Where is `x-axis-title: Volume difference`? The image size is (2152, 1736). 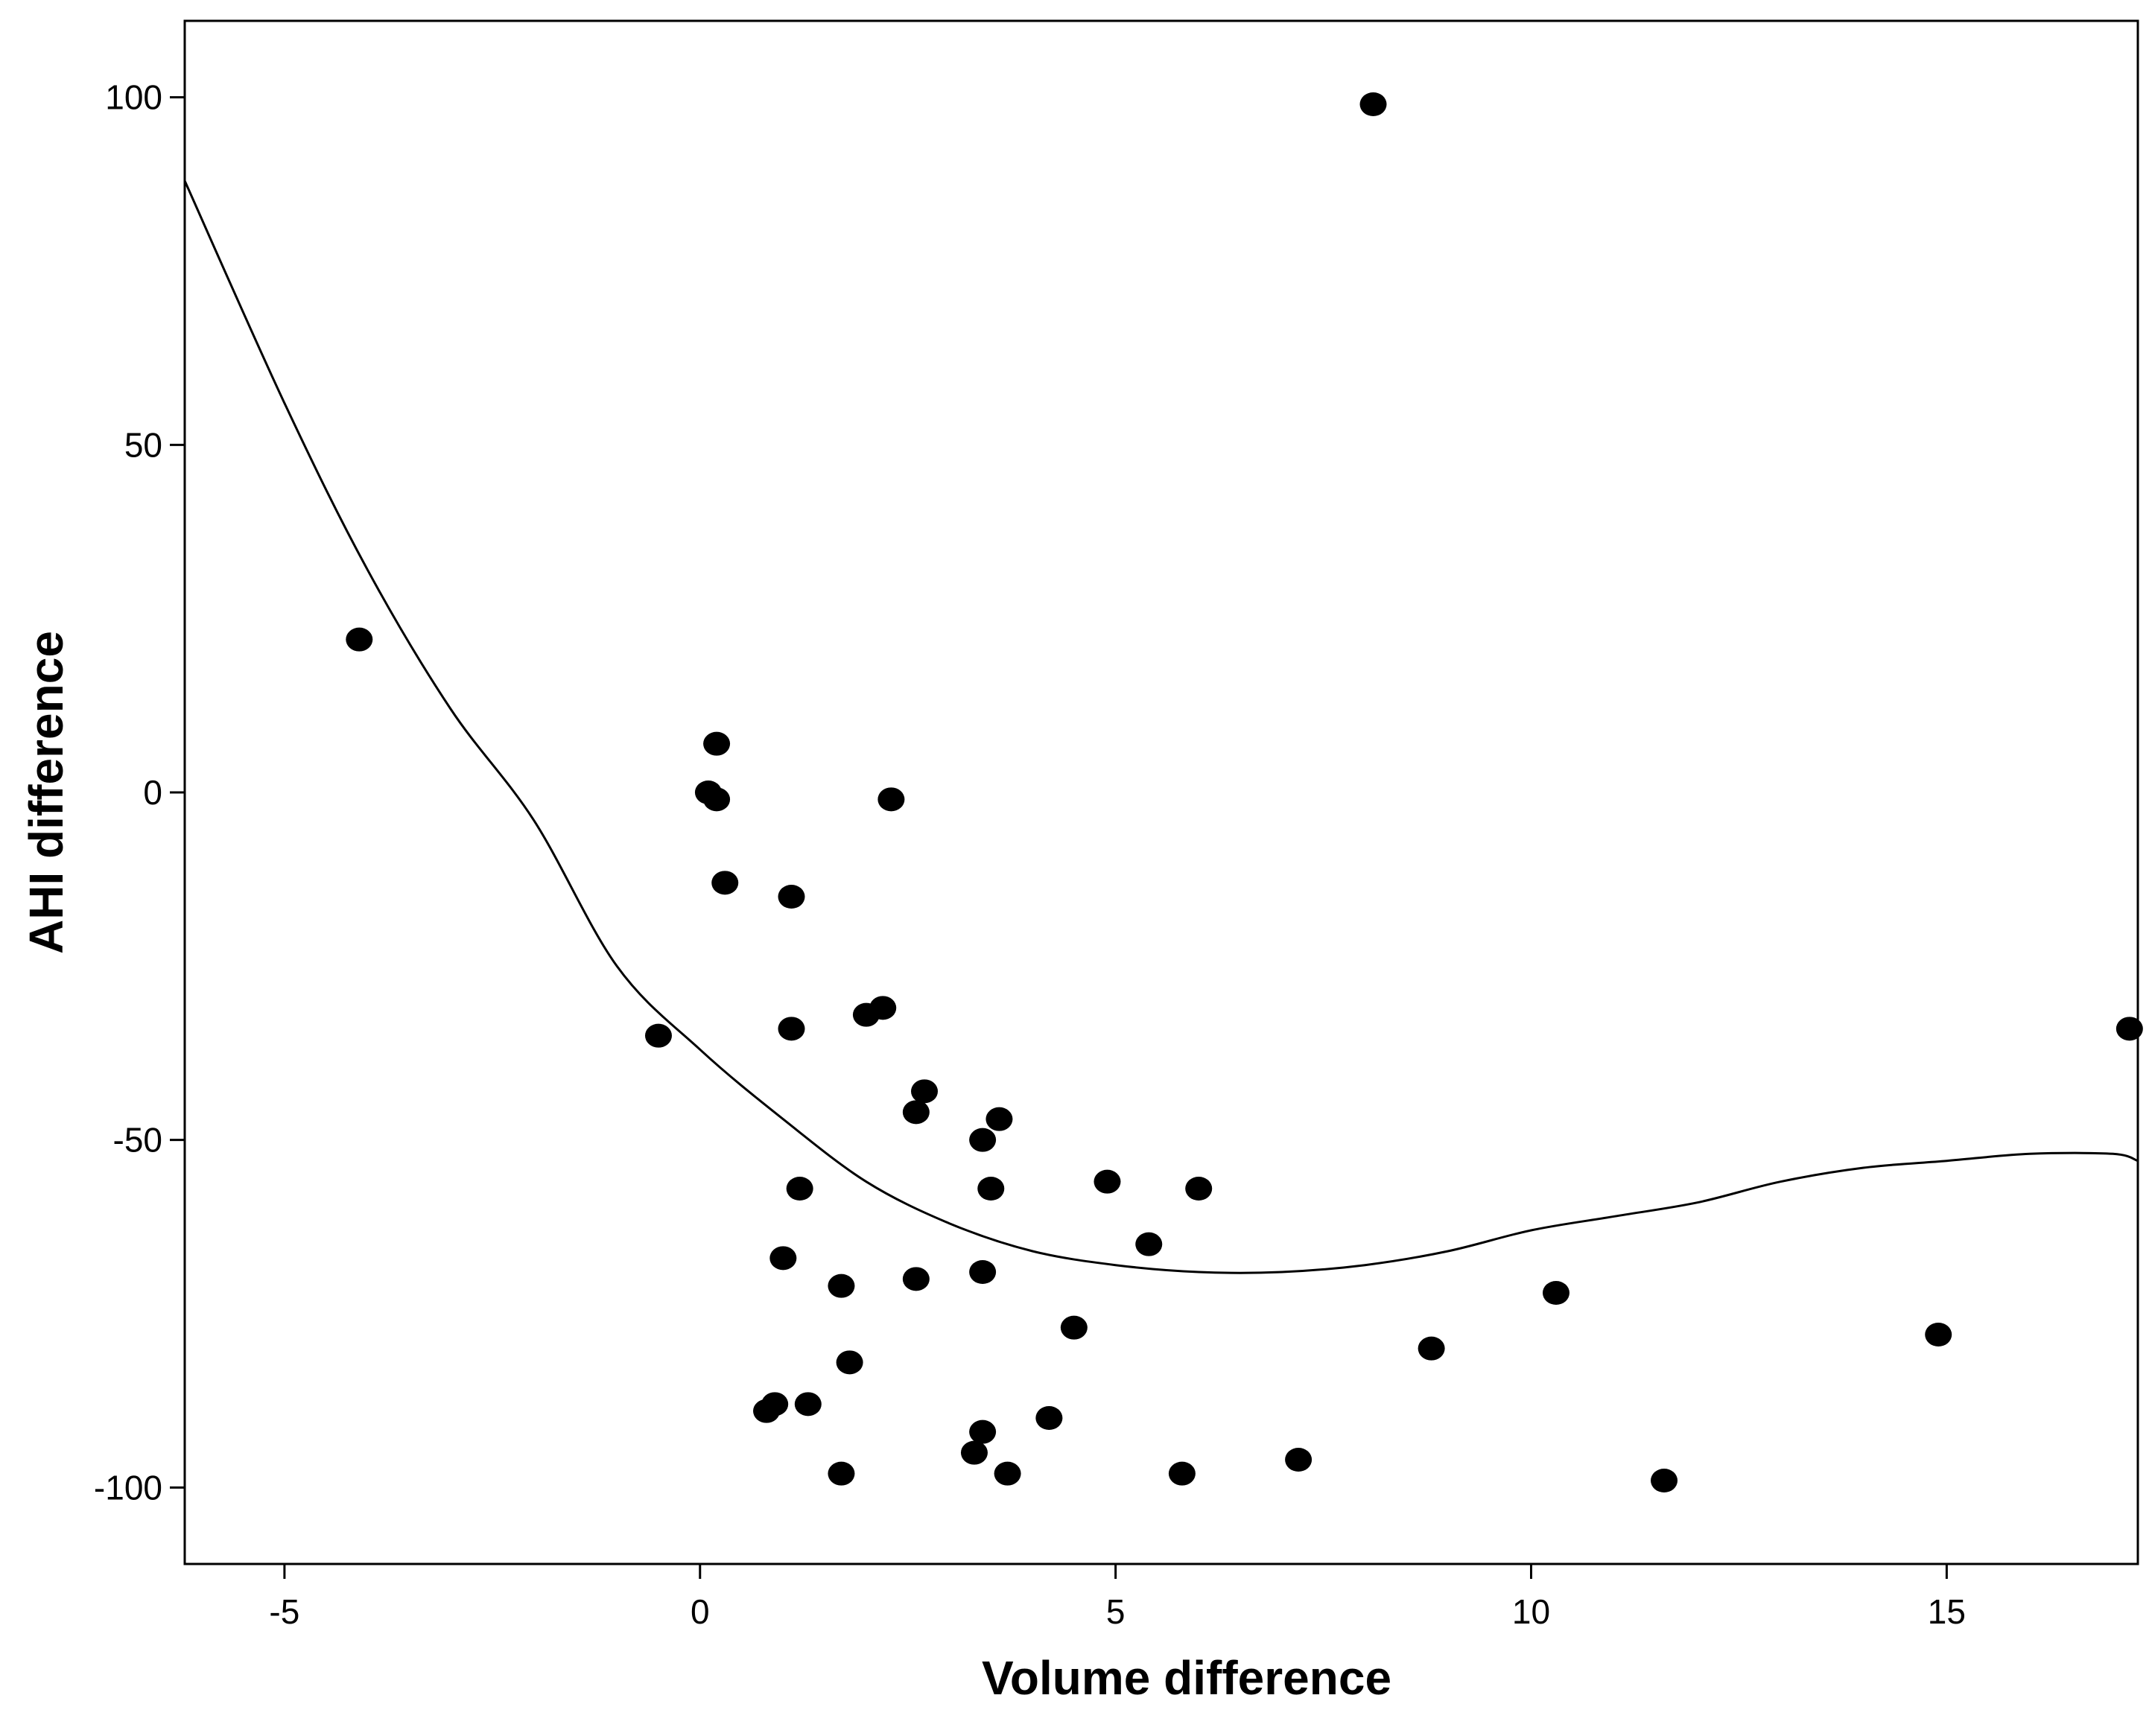 x-axis-title: Volume difference is located at coordinates (1186, 1678).